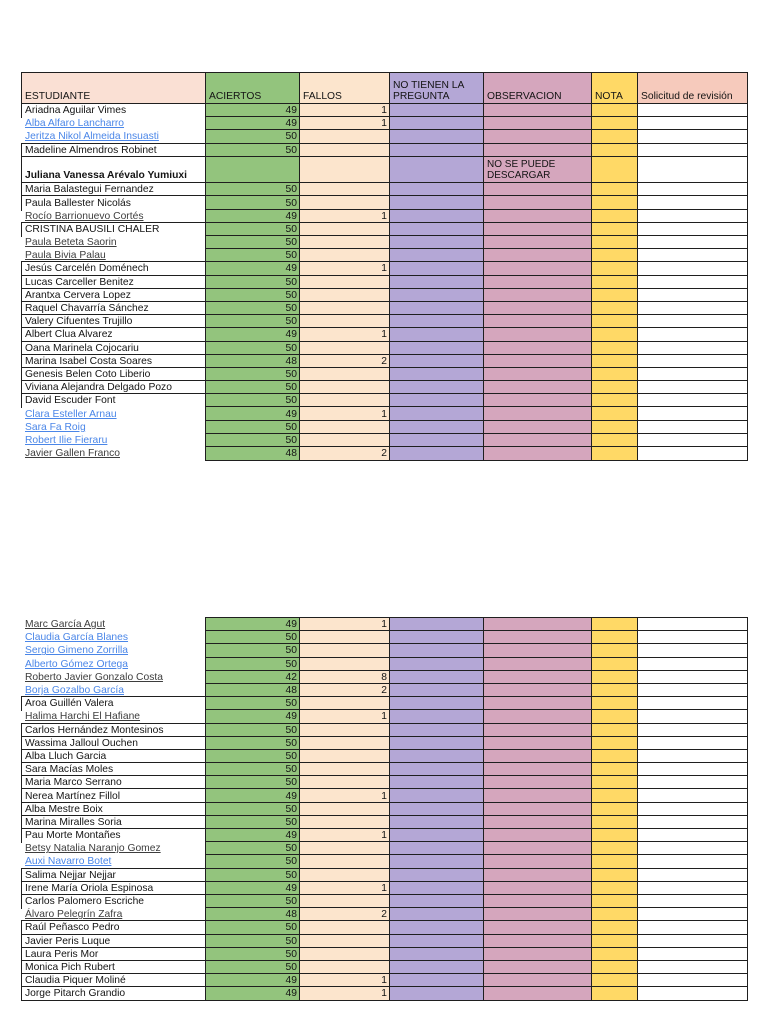 The image size is (768, 1024). I want to click on student-name-cell: Alba Lluch Garcia, so click(114, 756).